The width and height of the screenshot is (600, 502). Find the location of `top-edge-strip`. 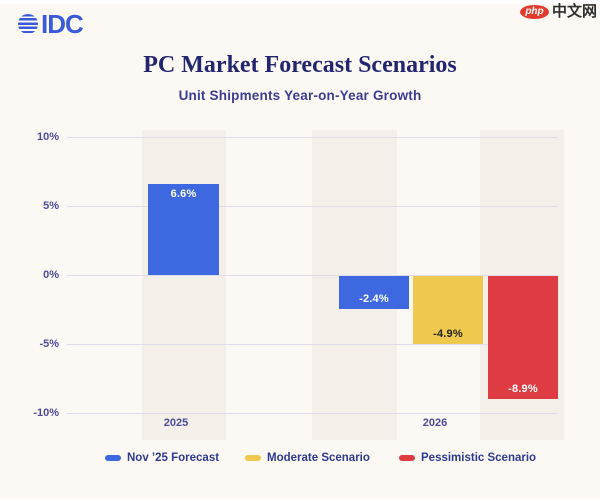

top-edge-strip is located at coordinates (300, 2).